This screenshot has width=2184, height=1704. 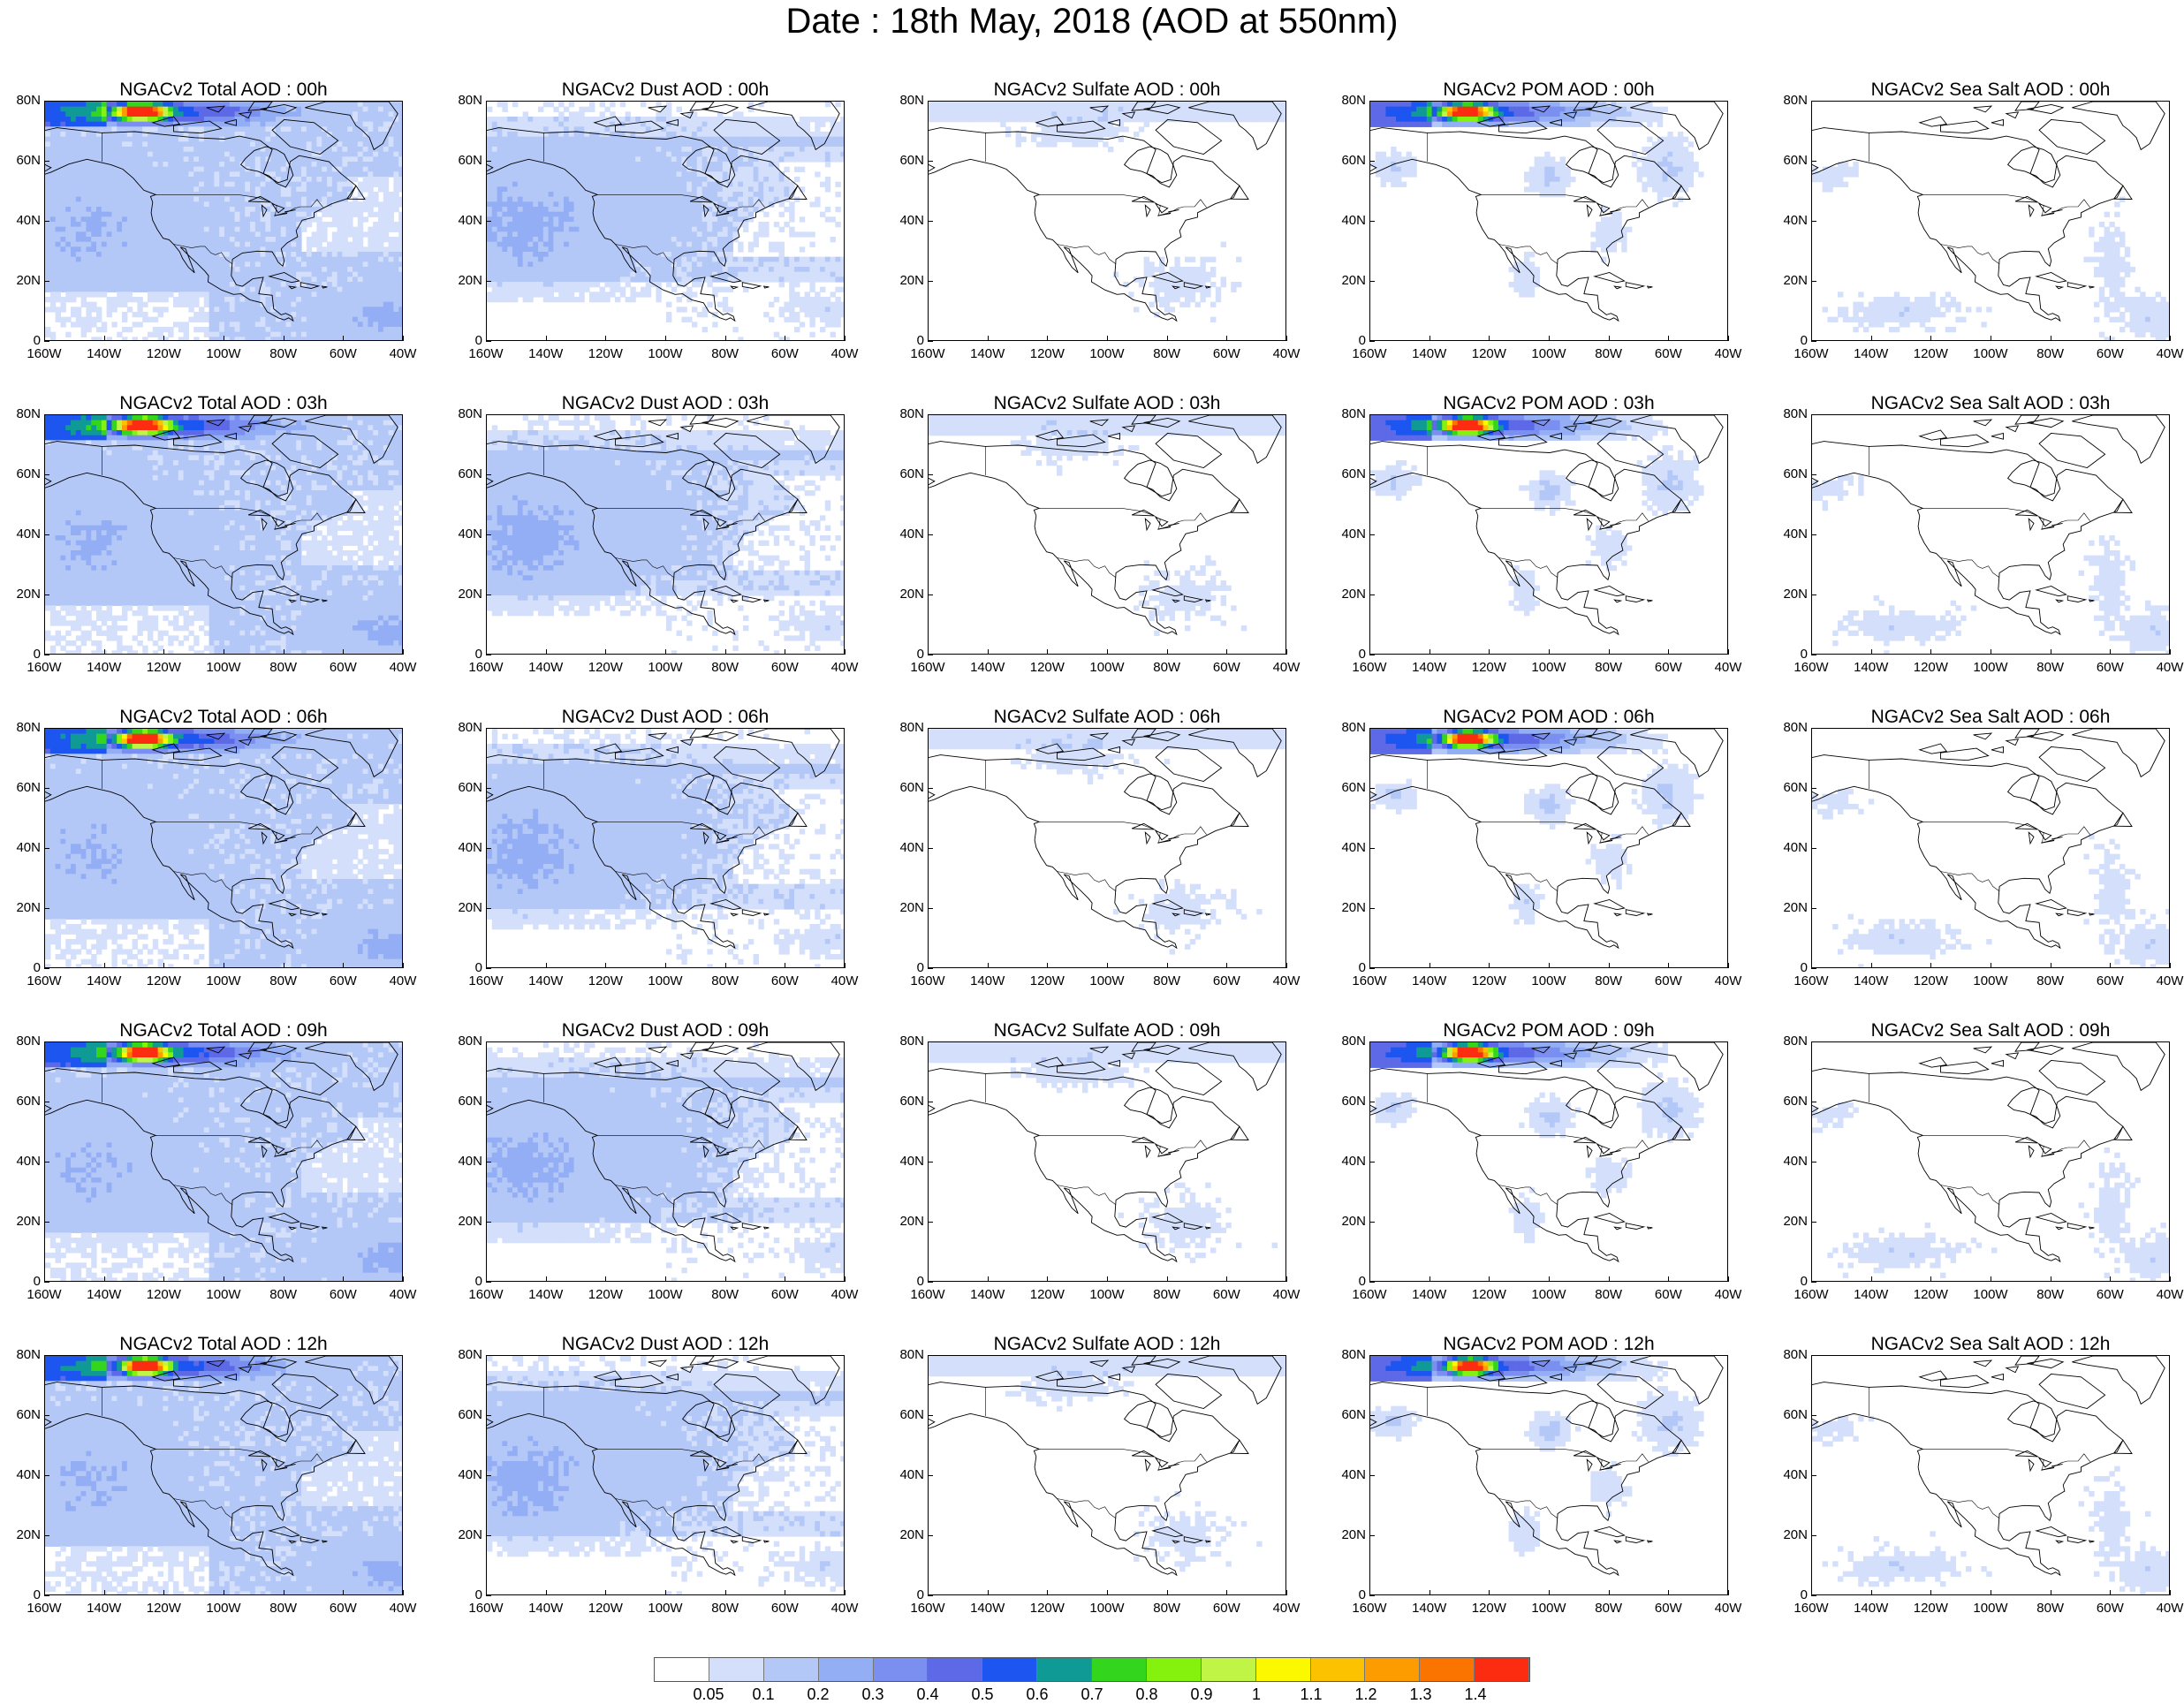 I want to click on y-tick-label: 40N, so click(x=1789, y=1161).